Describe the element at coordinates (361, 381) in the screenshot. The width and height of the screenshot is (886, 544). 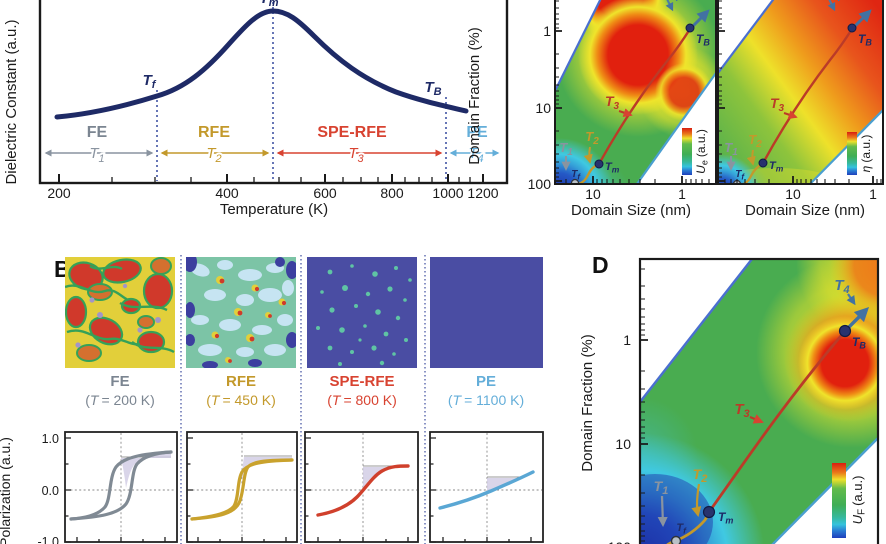
I see `phase-label-spe-rfe: SPE-RFE` at that location.